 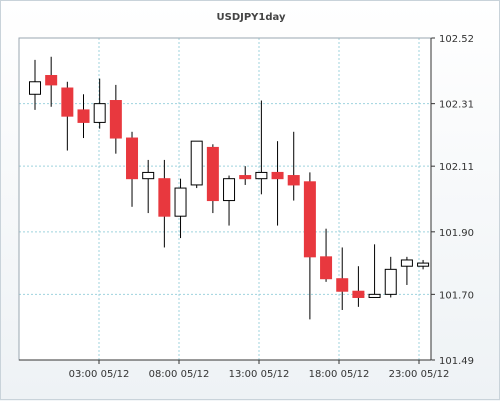 What do you see at coordinates (456, 167) in the screenshot?
I see `y-tick-label: 102.11` at bounding box center [456, 167].